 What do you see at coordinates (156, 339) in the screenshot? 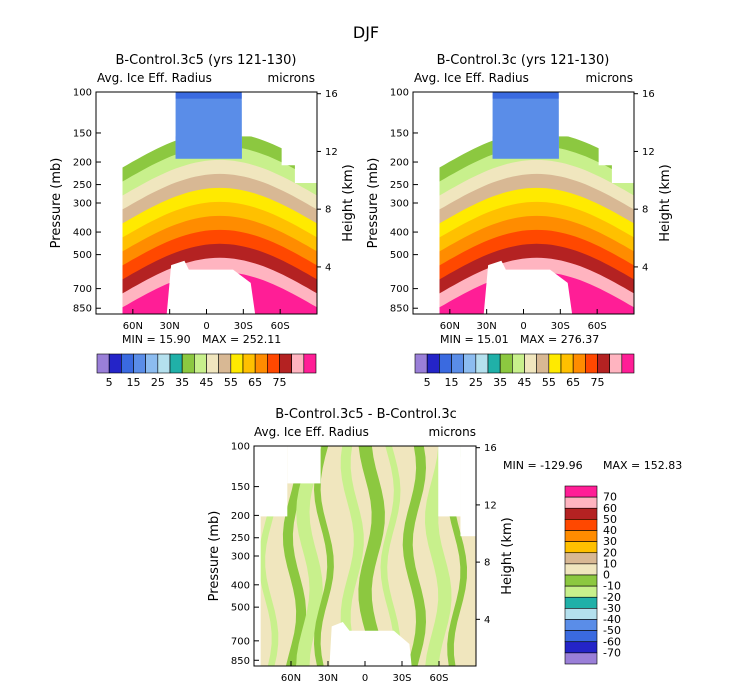
I see `min-label: MIN = 15.90` at bounding box center [156, 339].